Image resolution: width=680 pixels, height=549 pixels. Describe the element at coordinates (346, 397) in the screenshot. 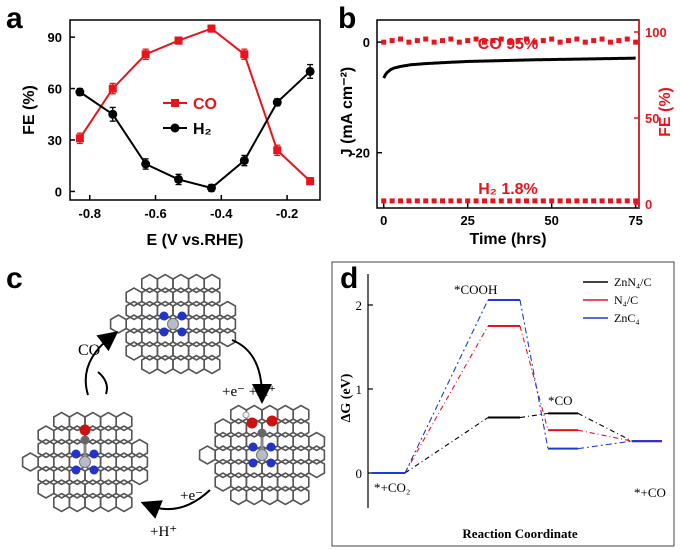

I see `chart-d-ylabel: ΔG (eV)` at that location.